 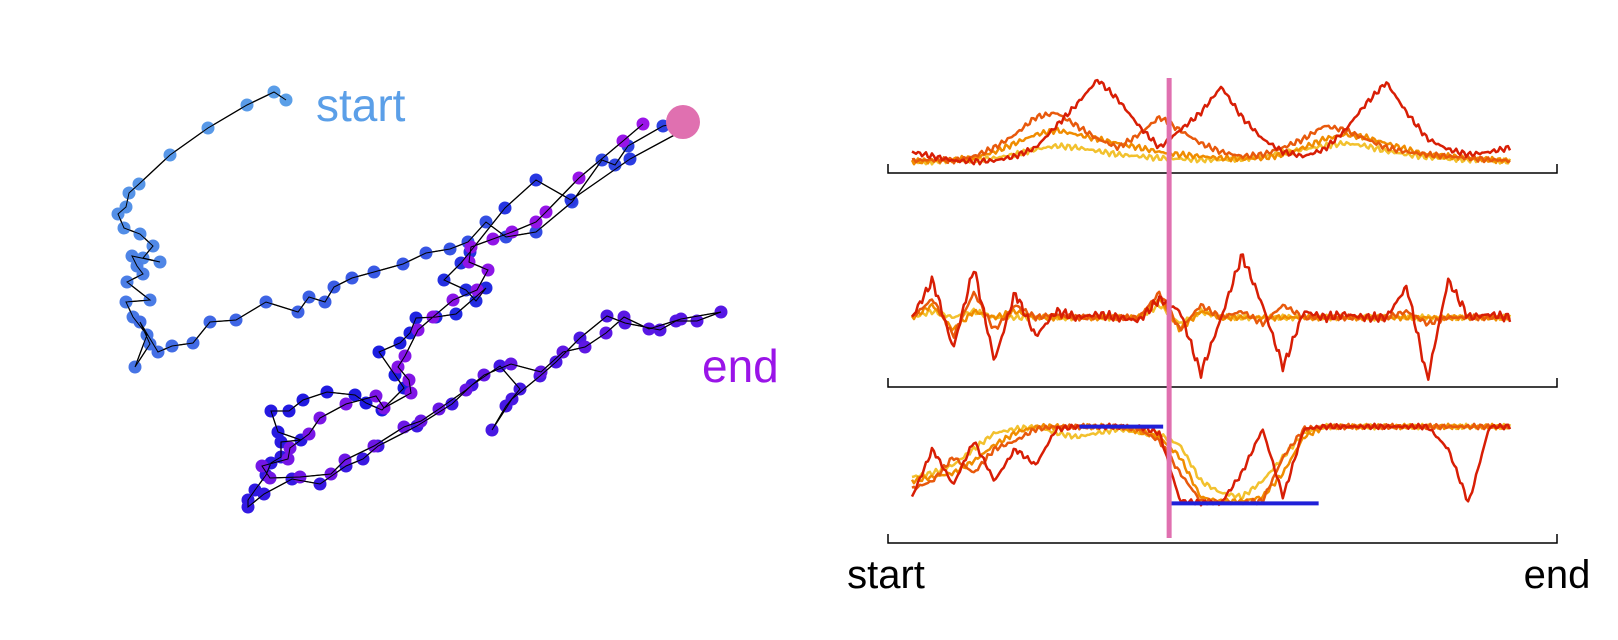 I want to click on x-axis-end-label: end, so click(x=1557, y=575).